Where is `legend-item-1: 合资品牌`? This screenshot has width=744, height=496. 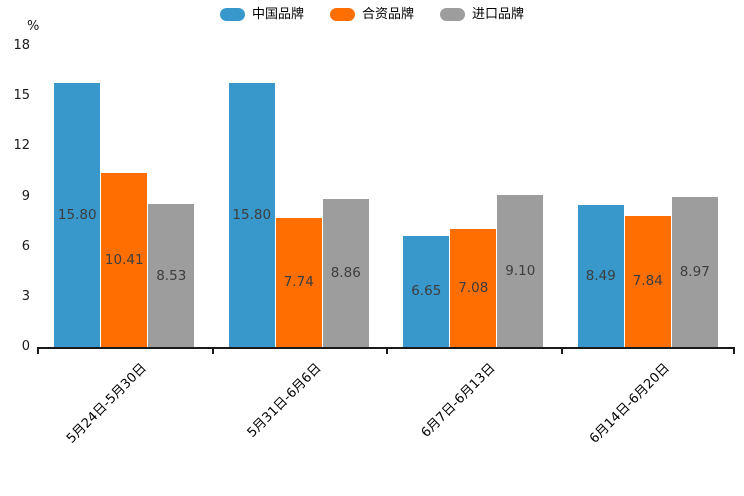 legend-item-1: 合资品牌 is located at coordinates (371, 14).